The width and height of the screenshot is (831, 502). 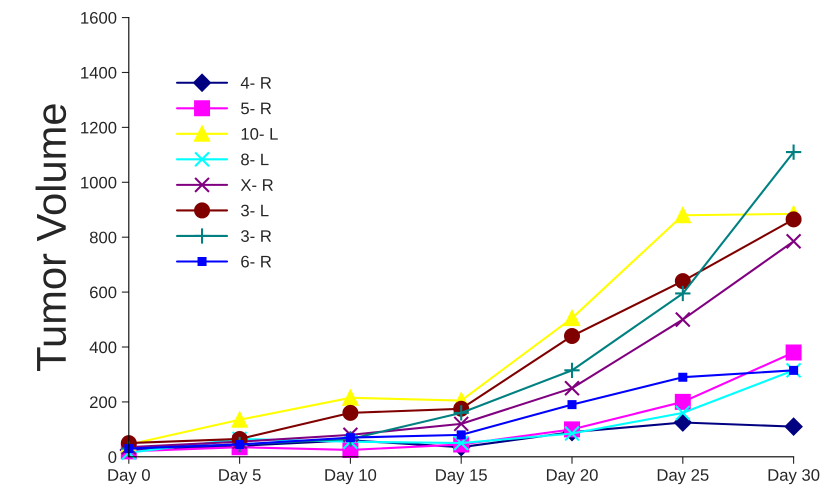 I want to click on y-tick-label: 1600, so click(x=98, y=18).